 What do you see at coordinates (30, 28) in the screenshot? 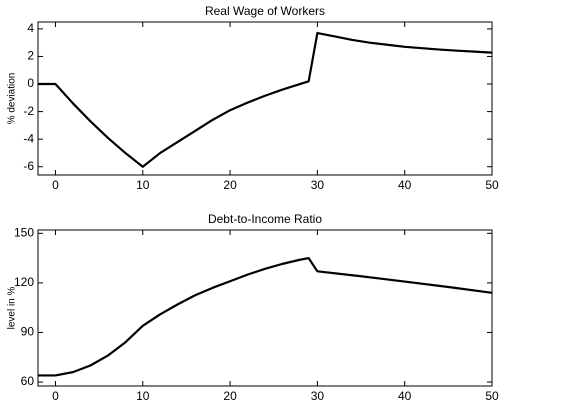
I see `y-tick-label: 4` at bounding box center [30, 28].